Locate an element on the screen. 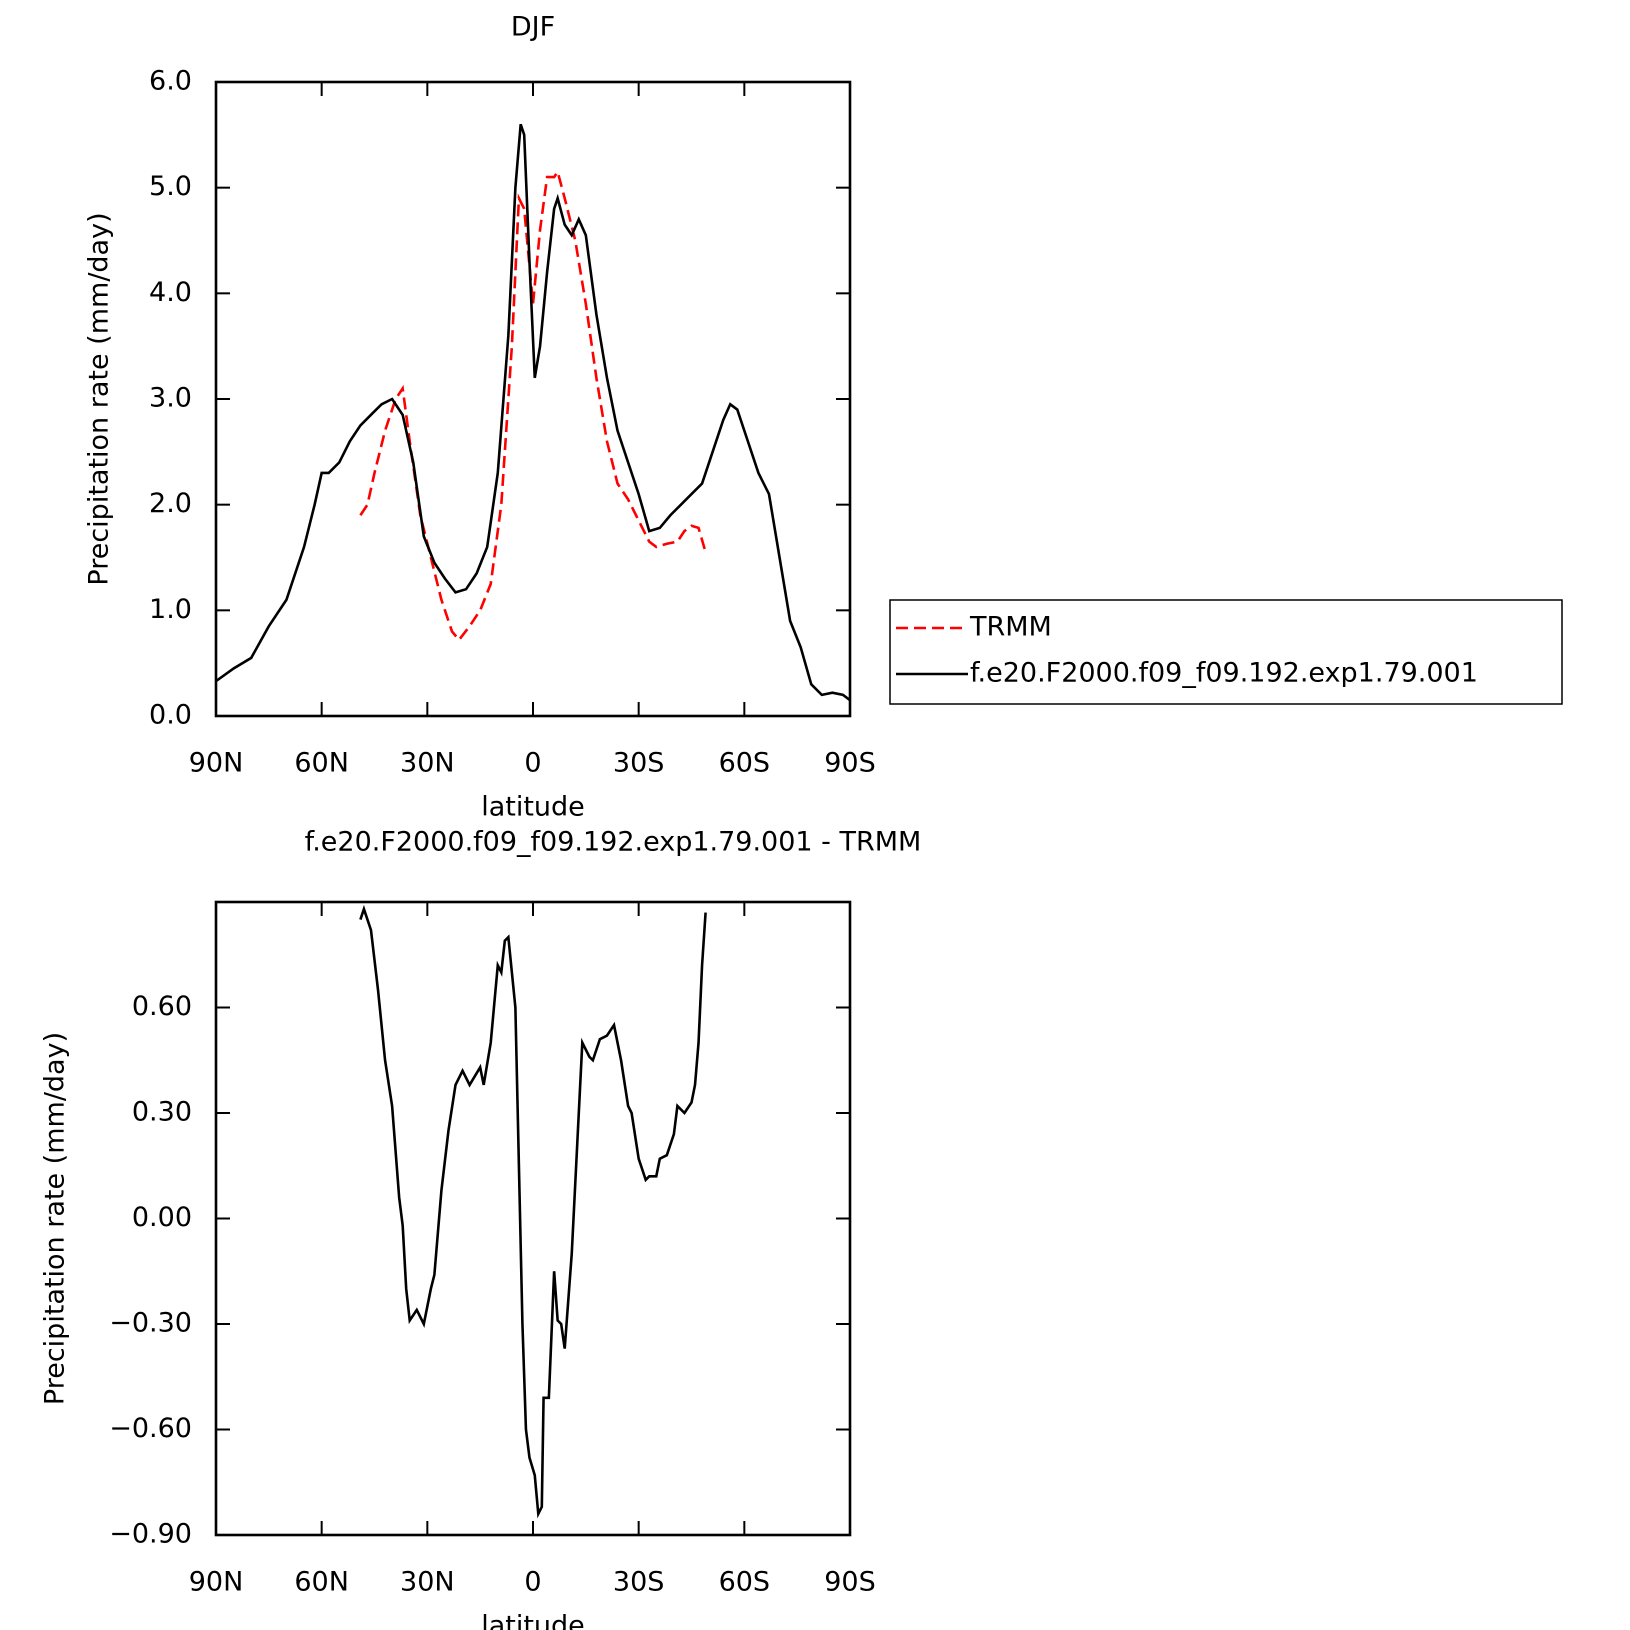 The width and height of the screenshot is (1630, 1630). y-tick-label: 0.60 is located at coordinates (162, 1006).